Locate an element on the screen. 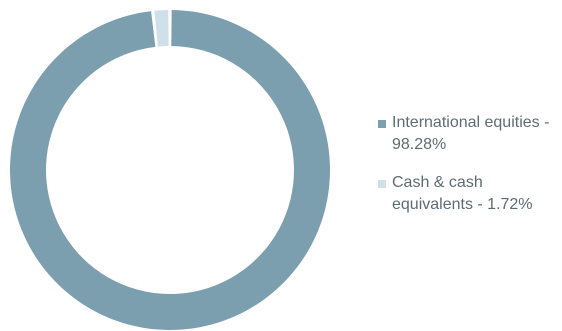 Image resolution: width=562 pixels, height=331 pixels. legend-swatch-international-equities is located at coordinates (382, 124).